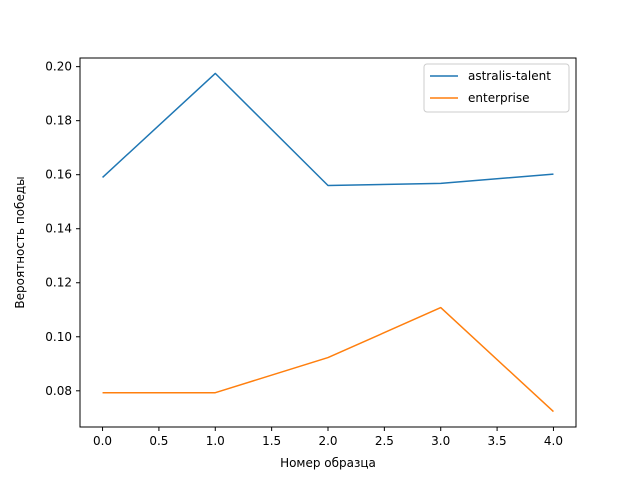  What do you see at coordinates (58, 283) in the screenshot?
I see `y-tick-label: 0.12` at bounding box center [58, 283].